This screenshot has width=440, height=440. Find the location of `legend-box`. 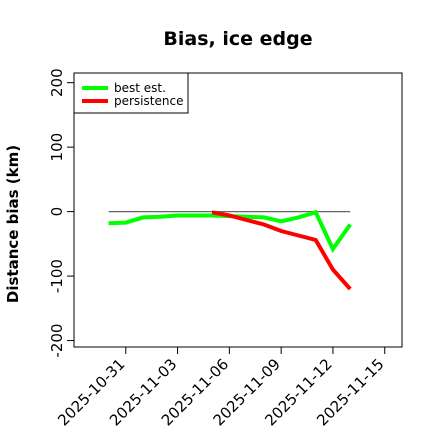

legend-box is located at coordinates (131, 93).